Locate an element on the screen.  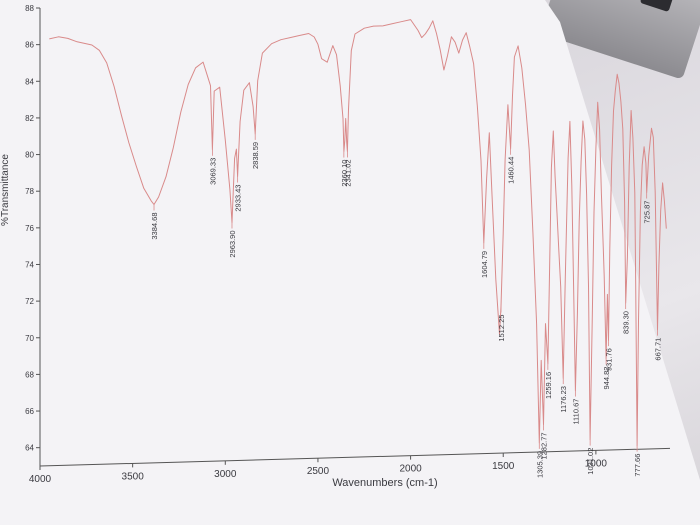
y-tick-label: 82 is located at coordinates (29, 118).